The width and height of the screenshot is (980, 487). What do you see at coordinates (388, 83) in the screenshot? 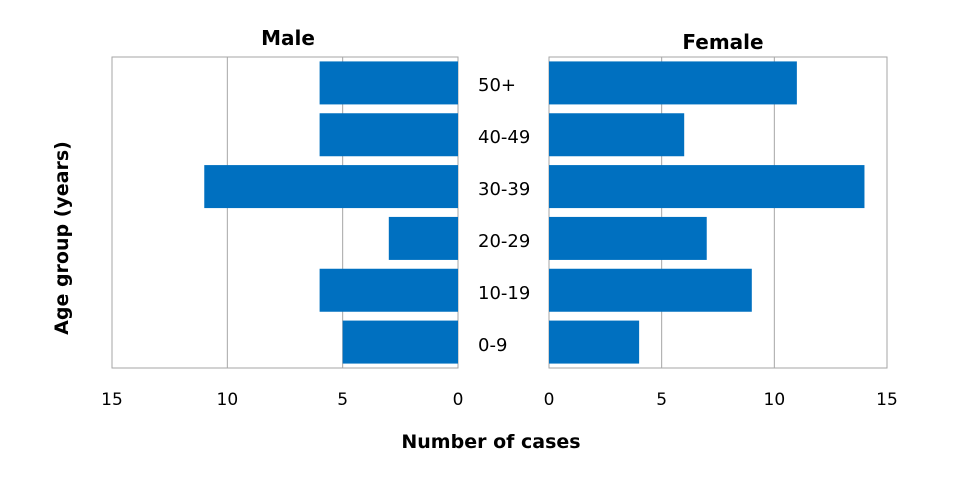
I see `bar-male-50+` at bounding box center [388, 83].